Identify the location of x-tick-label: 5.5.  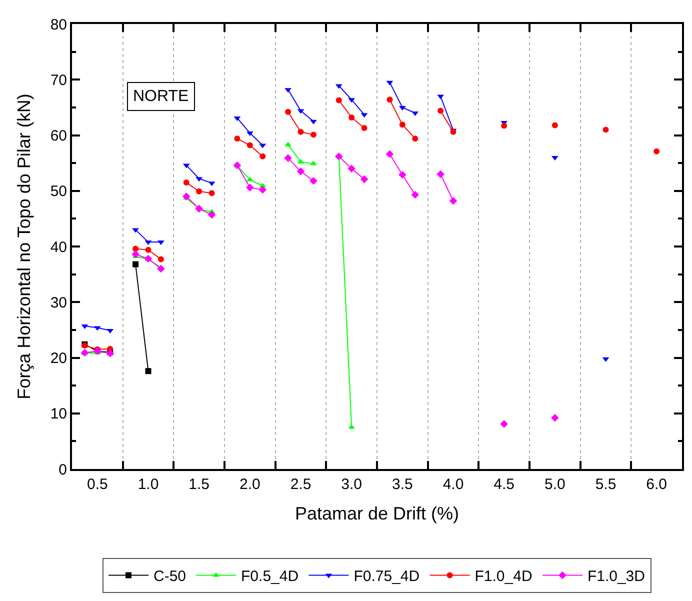
(605, 484).